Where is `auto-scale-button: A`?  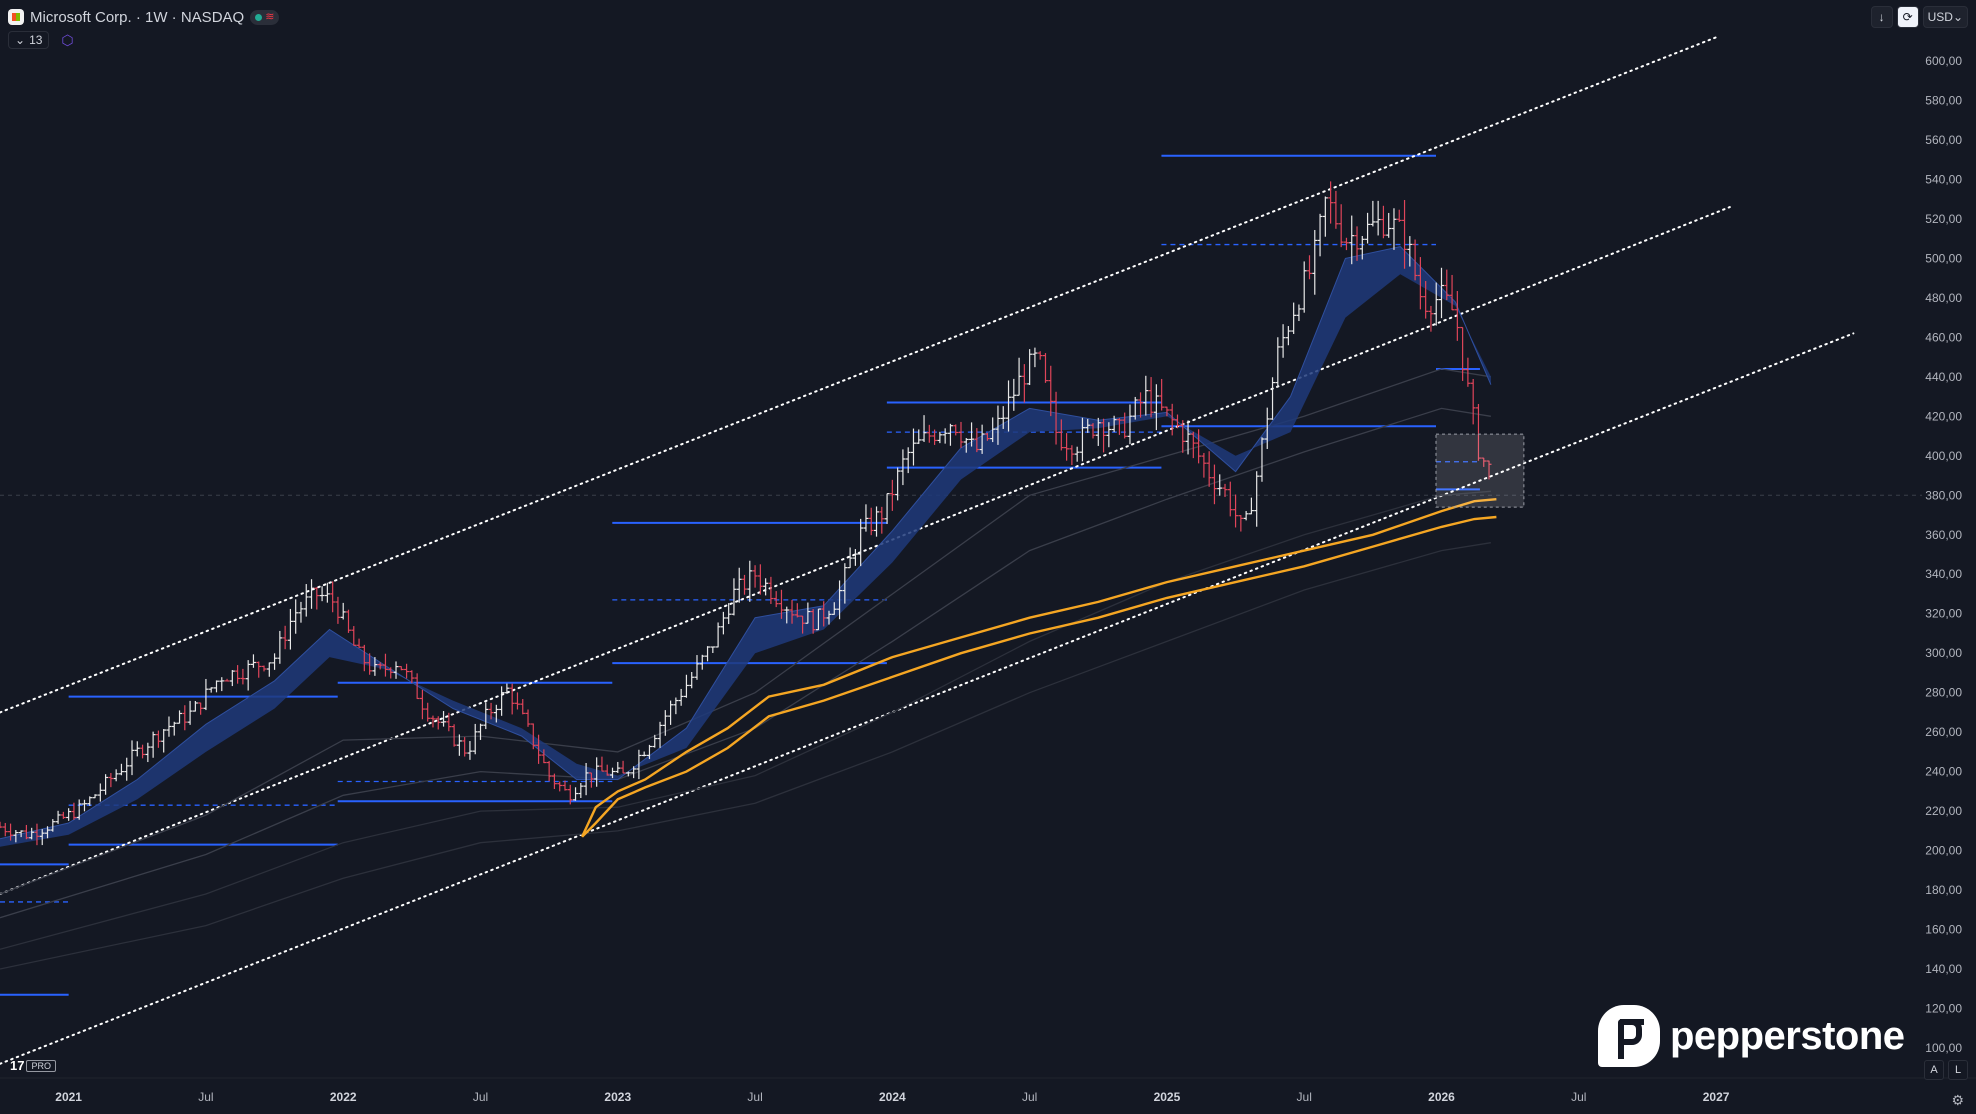 auto-scale-button: A is located at coordinates (1934, 1070).